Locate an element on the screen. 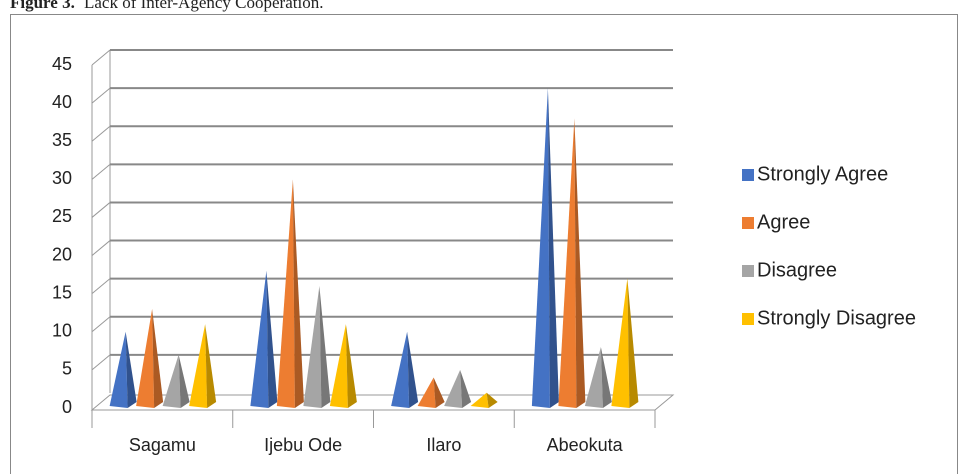 The height and width of the screenshot is (474, 960). y-tick-label: 45 is located at coordinates (62, 64).